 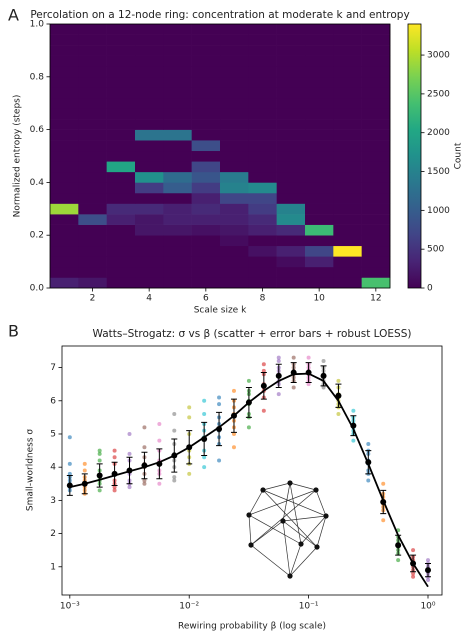 I want to click on y-tick-label: 2, so click(x=53, y=534).